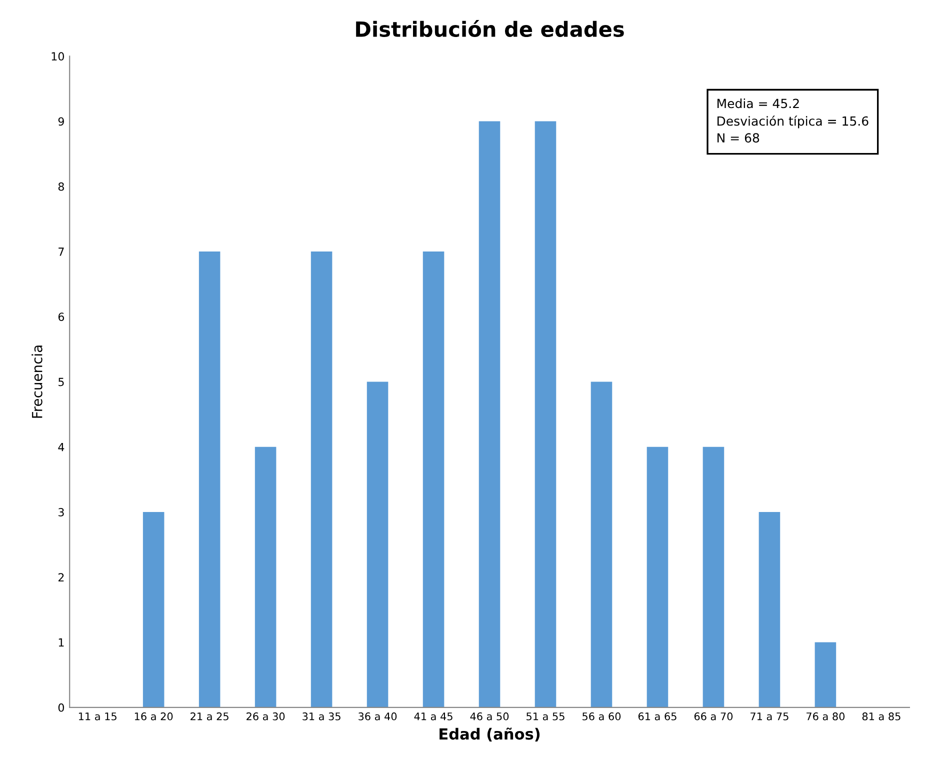 The width and height of the screenshot is (928, 759). I want to click on x-tick-label: 46 a 50, so click(489, 716).